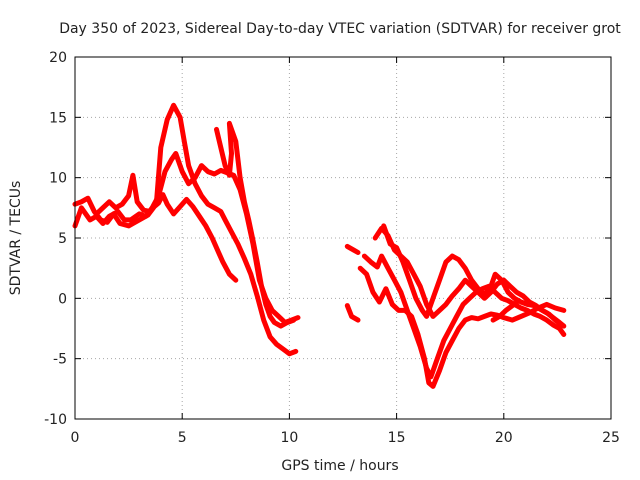 The image size is (640, 480). I want to click on x-tick-label: 15, so click(397, 438).